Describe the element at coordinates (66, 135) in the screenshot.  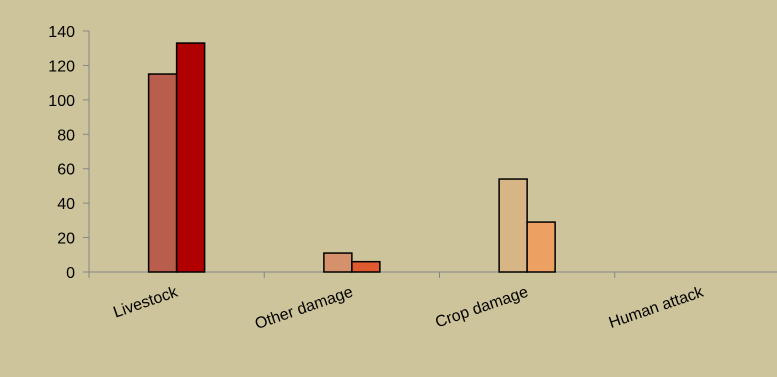
I see `y-tick-label: 80` at that location.